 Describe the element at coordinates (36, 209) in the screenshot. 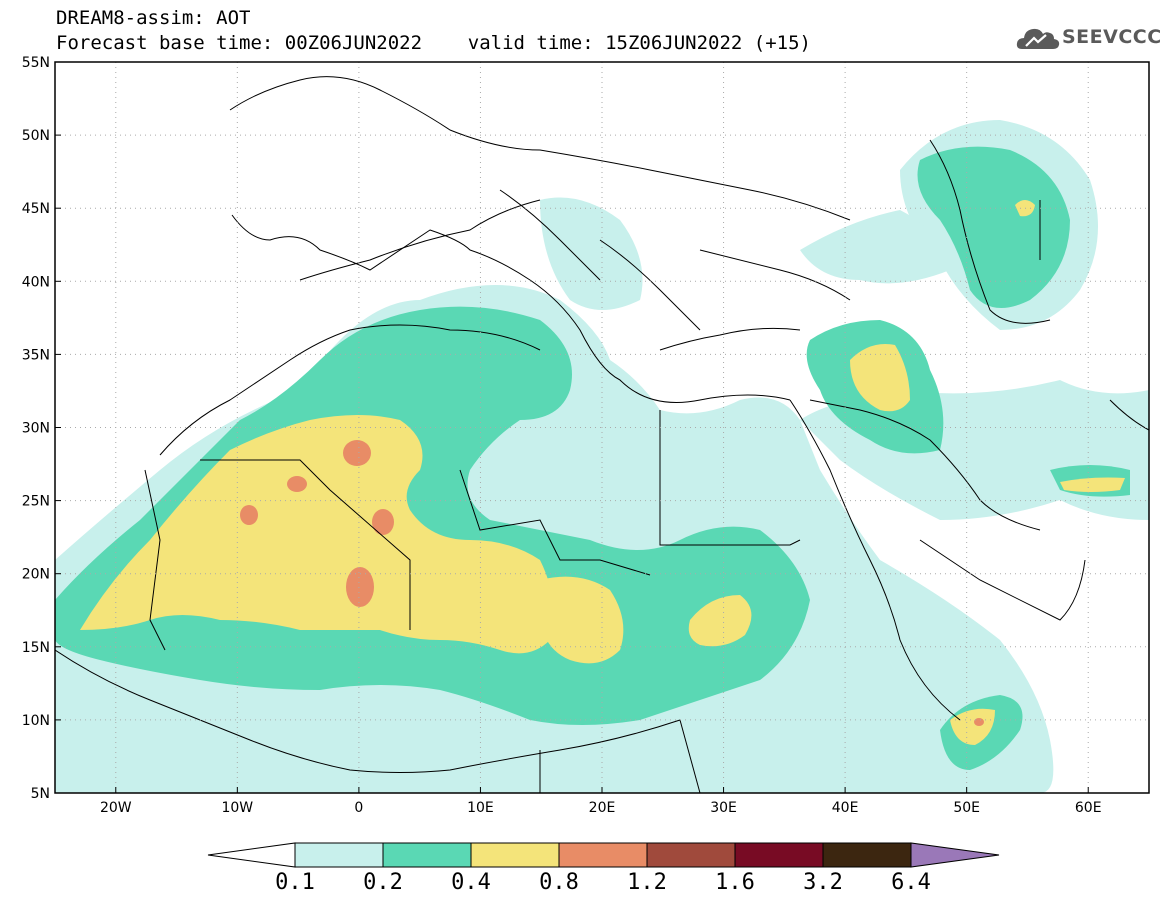

I see `latitude-label: 45N` at that location.